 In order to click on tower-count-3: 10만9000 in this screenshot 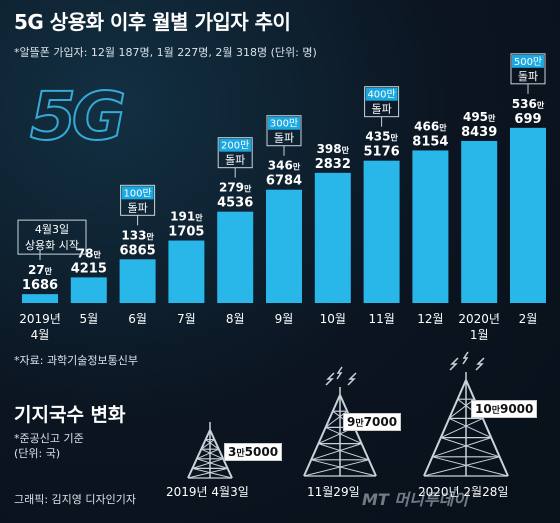, I will do `click(504, 409)`.